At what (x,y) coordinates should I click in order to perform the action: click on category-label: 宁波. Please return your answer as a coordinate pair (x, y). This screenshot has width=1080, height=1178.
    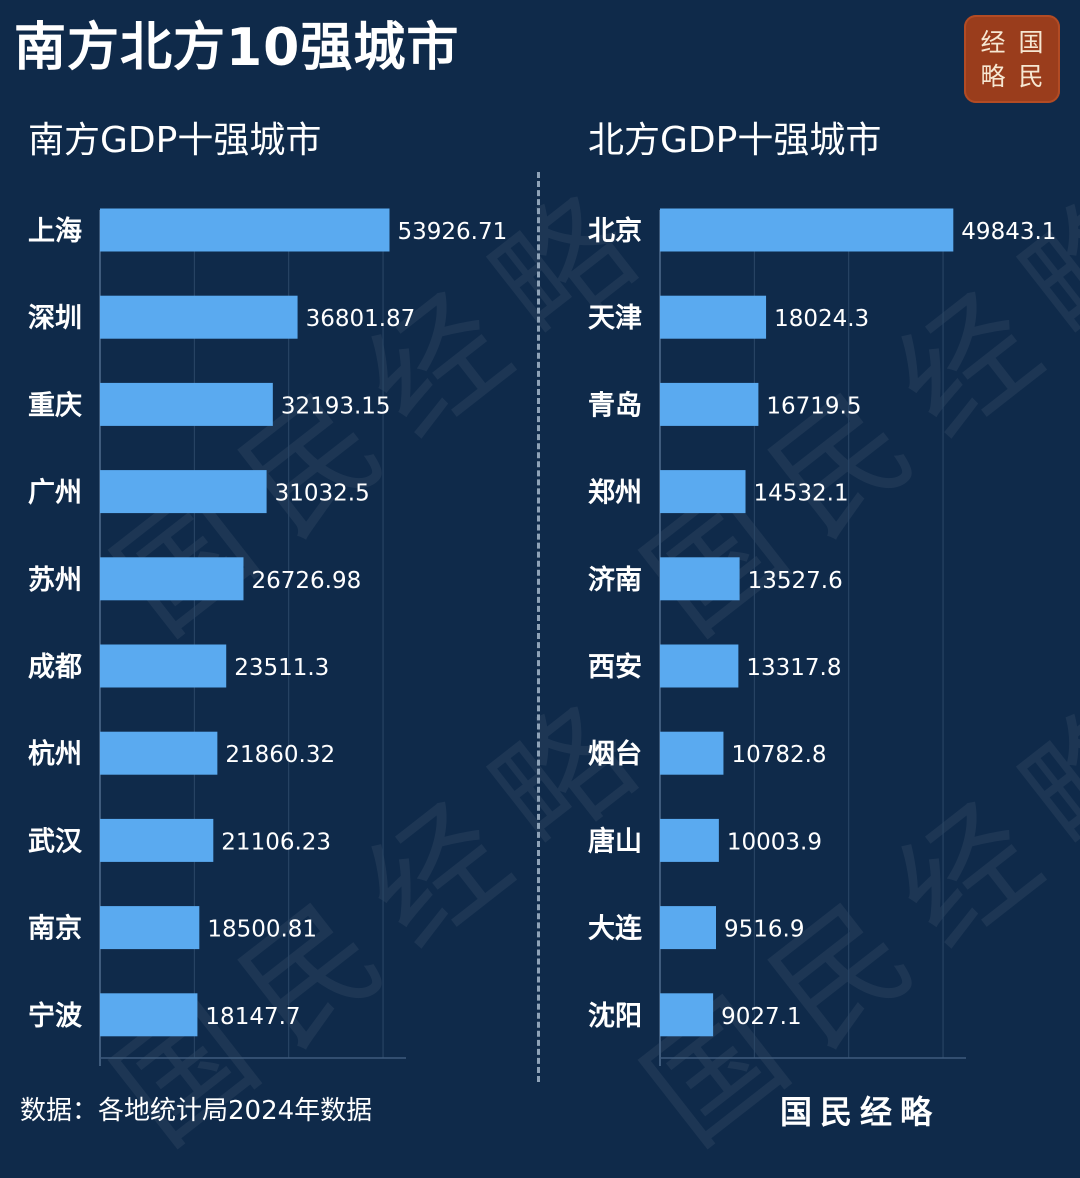
    Looking at the image, I should click on (55, 1016).